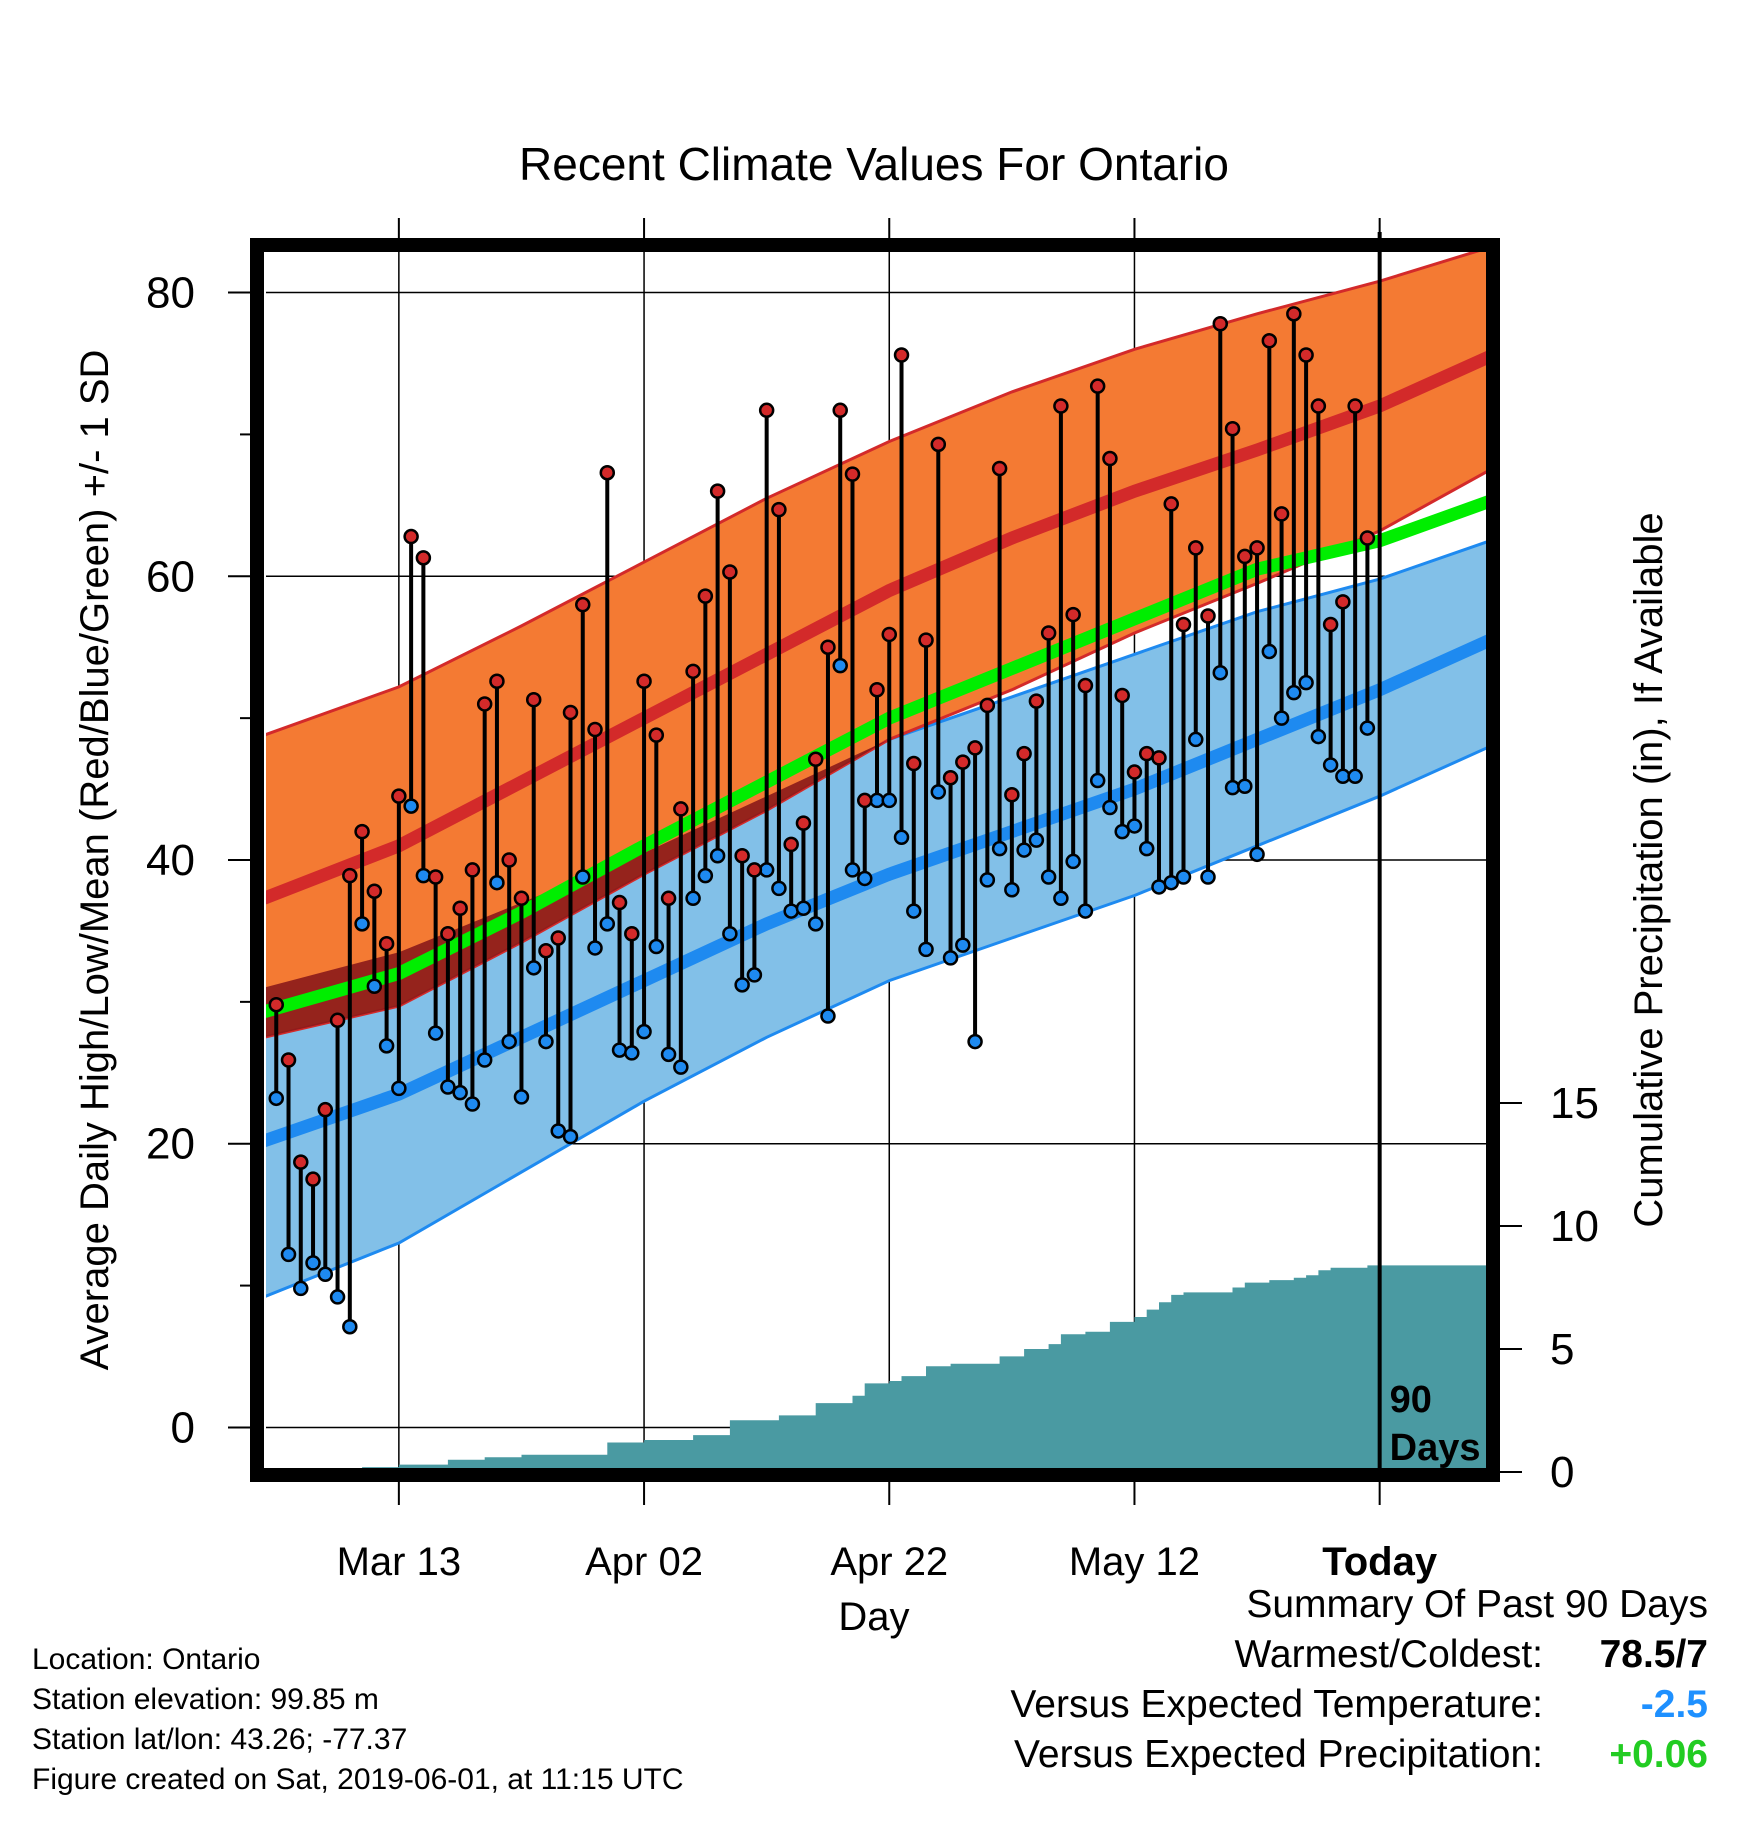 This screenshot has width=1748, height=1828. What do you see at coordinates (170, 1144) in the screenshot?
I see `y-tick-label: 20` at bounding box center [170, 1144].